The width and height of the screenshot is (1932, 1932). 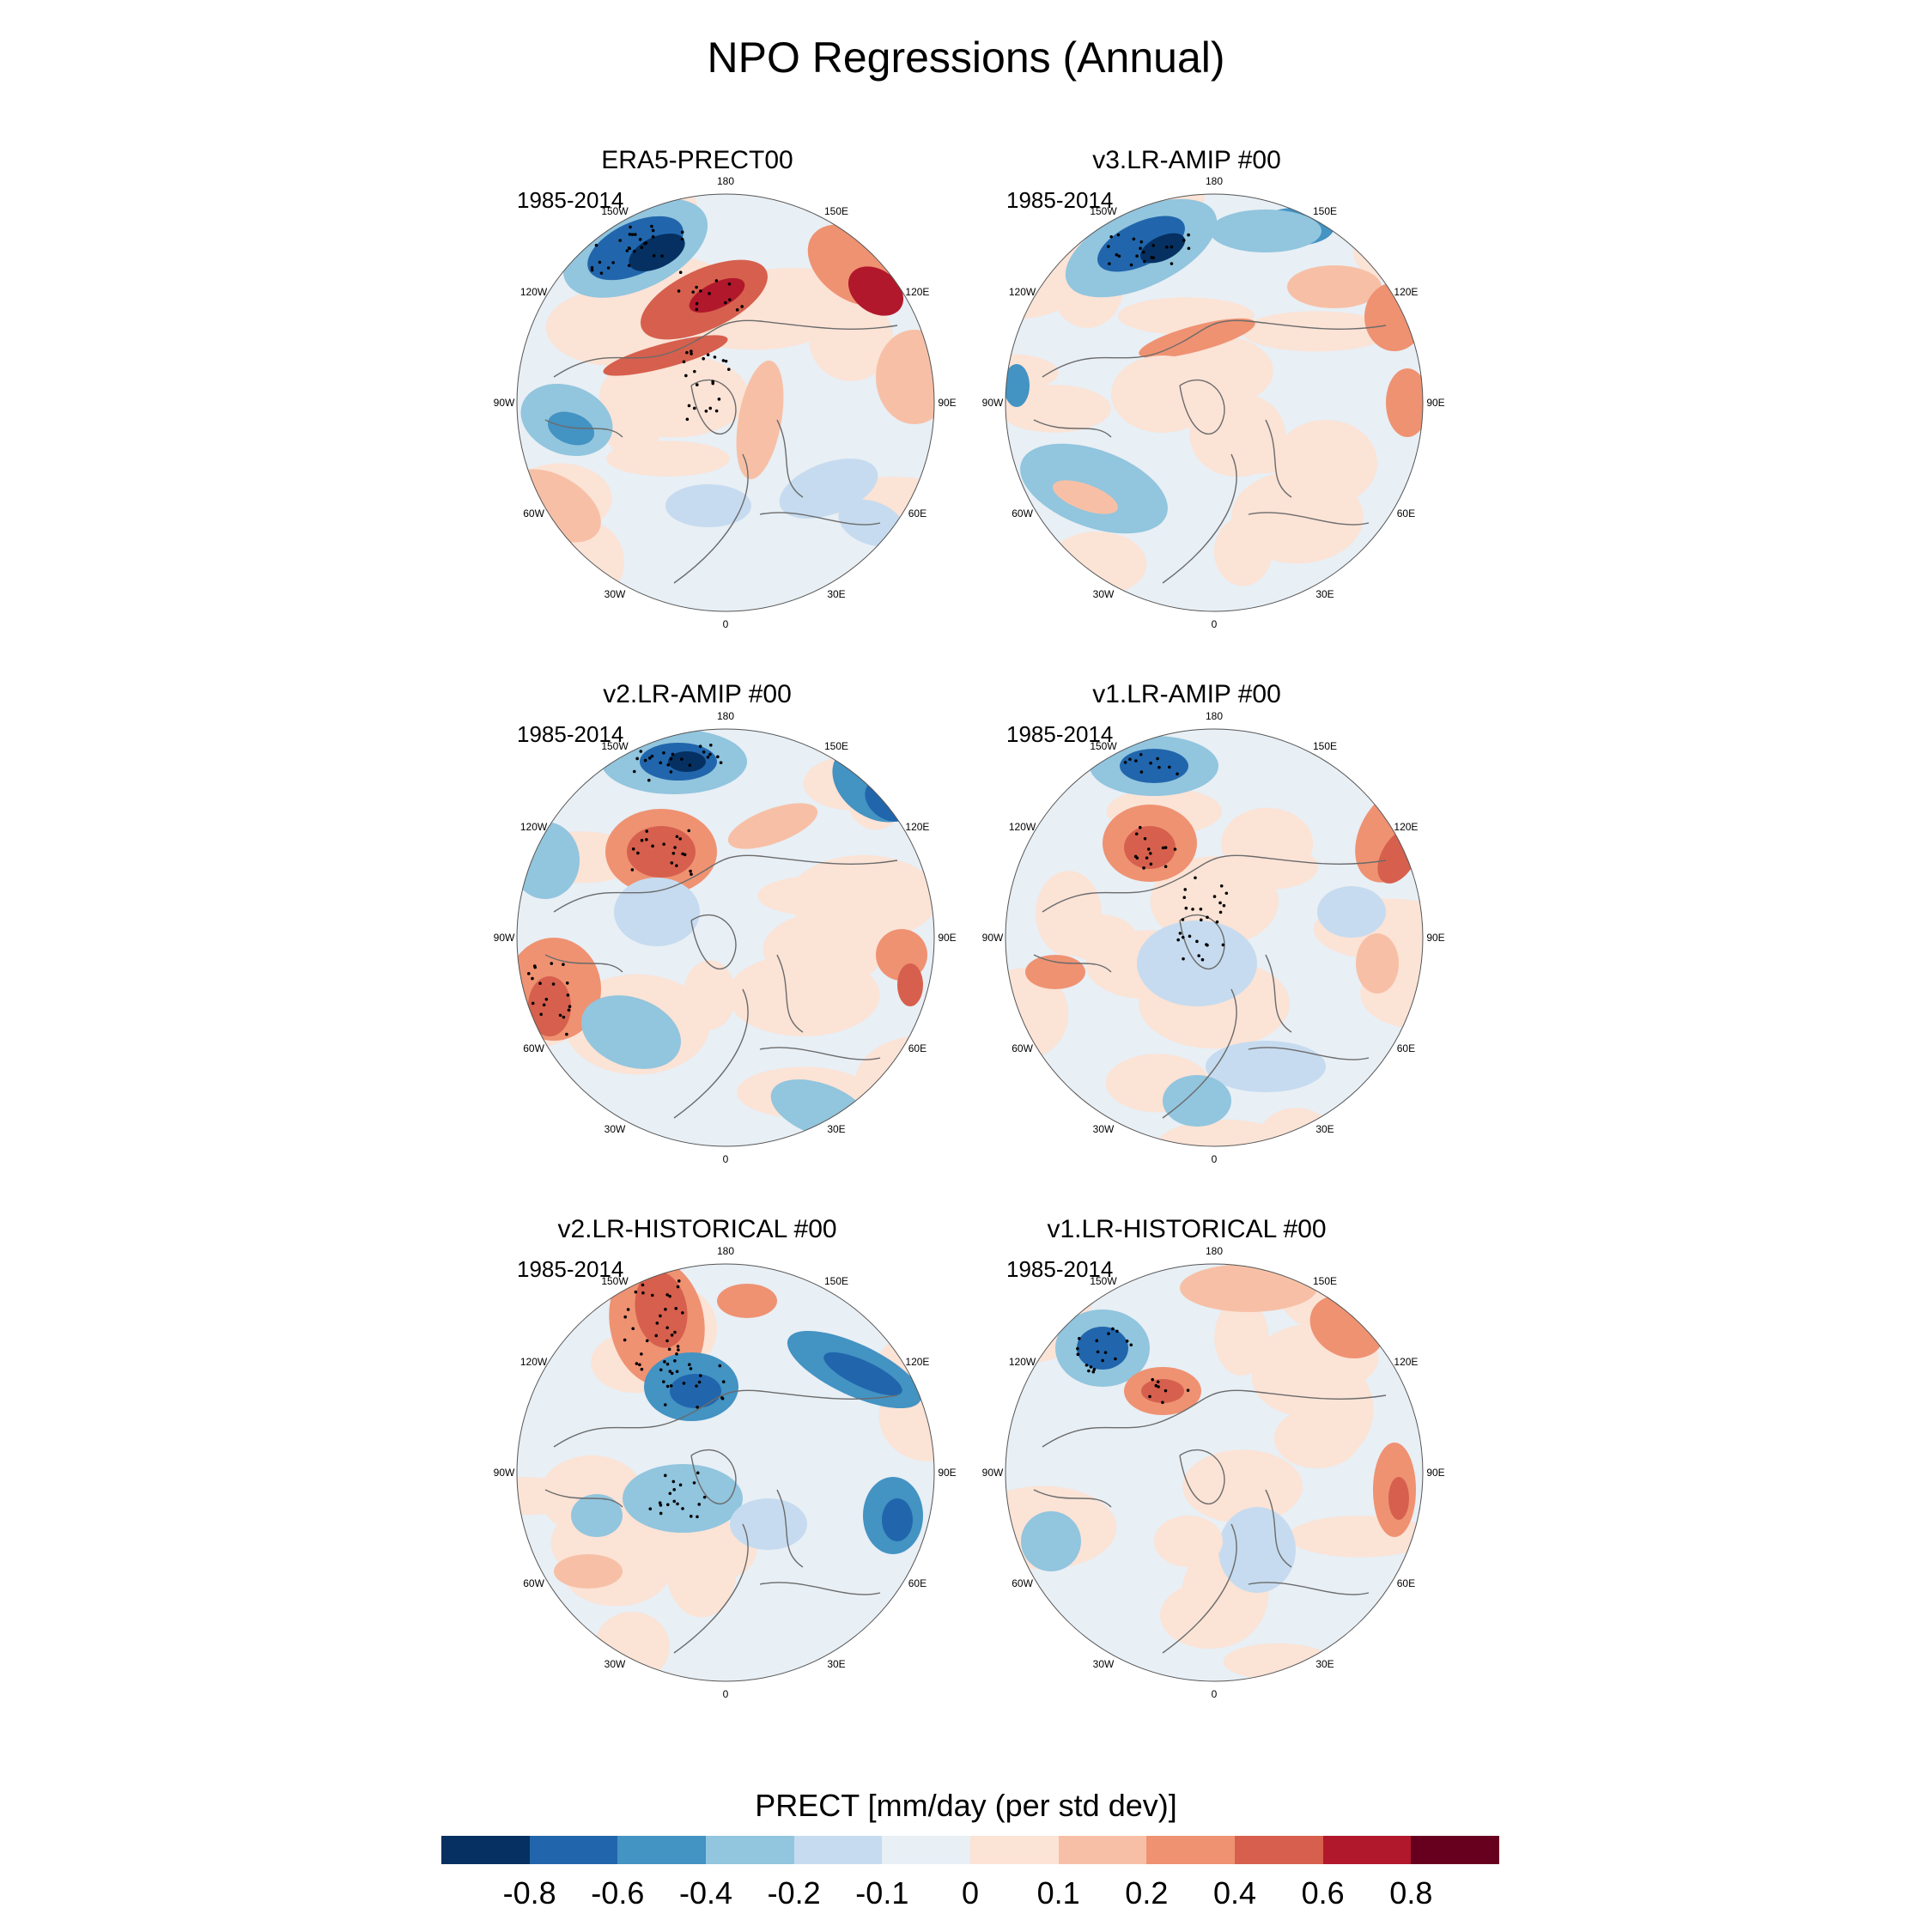 What do you see at coordinates (1407, 827) in the screenshot?
I see `longitude-label: 120E` at bounding box center [1407, 827].